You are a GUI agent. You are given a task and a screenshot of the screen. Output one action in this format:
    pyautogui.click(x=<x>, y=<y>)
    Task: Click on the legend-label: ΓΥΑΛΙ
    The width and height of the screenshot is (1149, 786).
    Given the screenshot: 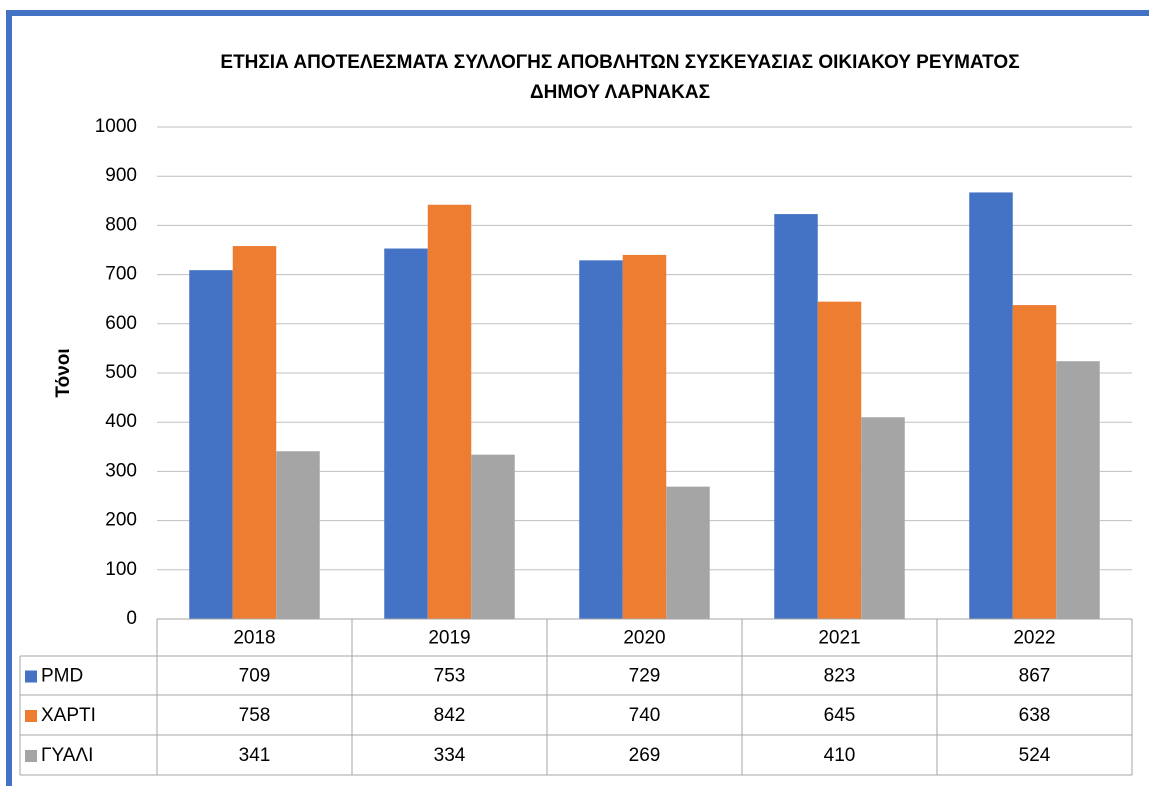 What is the action you would take?
    pyautogui.click(x=67, y=755)
    